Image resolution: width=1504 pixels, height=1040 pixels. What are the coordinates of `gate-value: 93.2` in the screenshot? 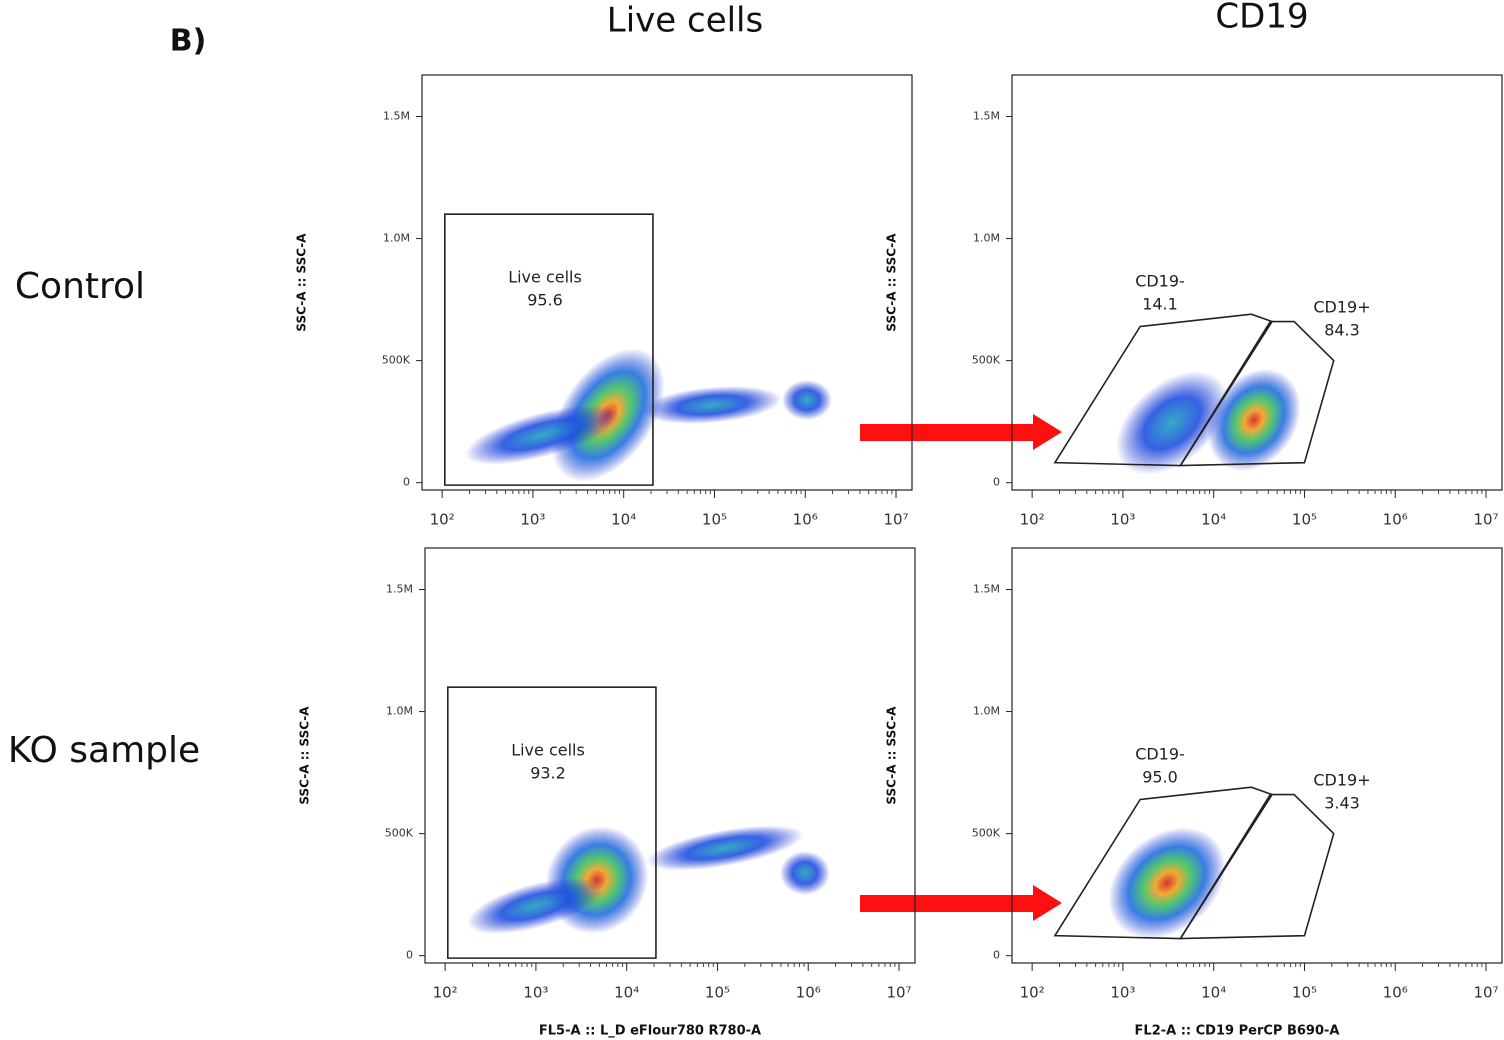 It's located at (548, 773).